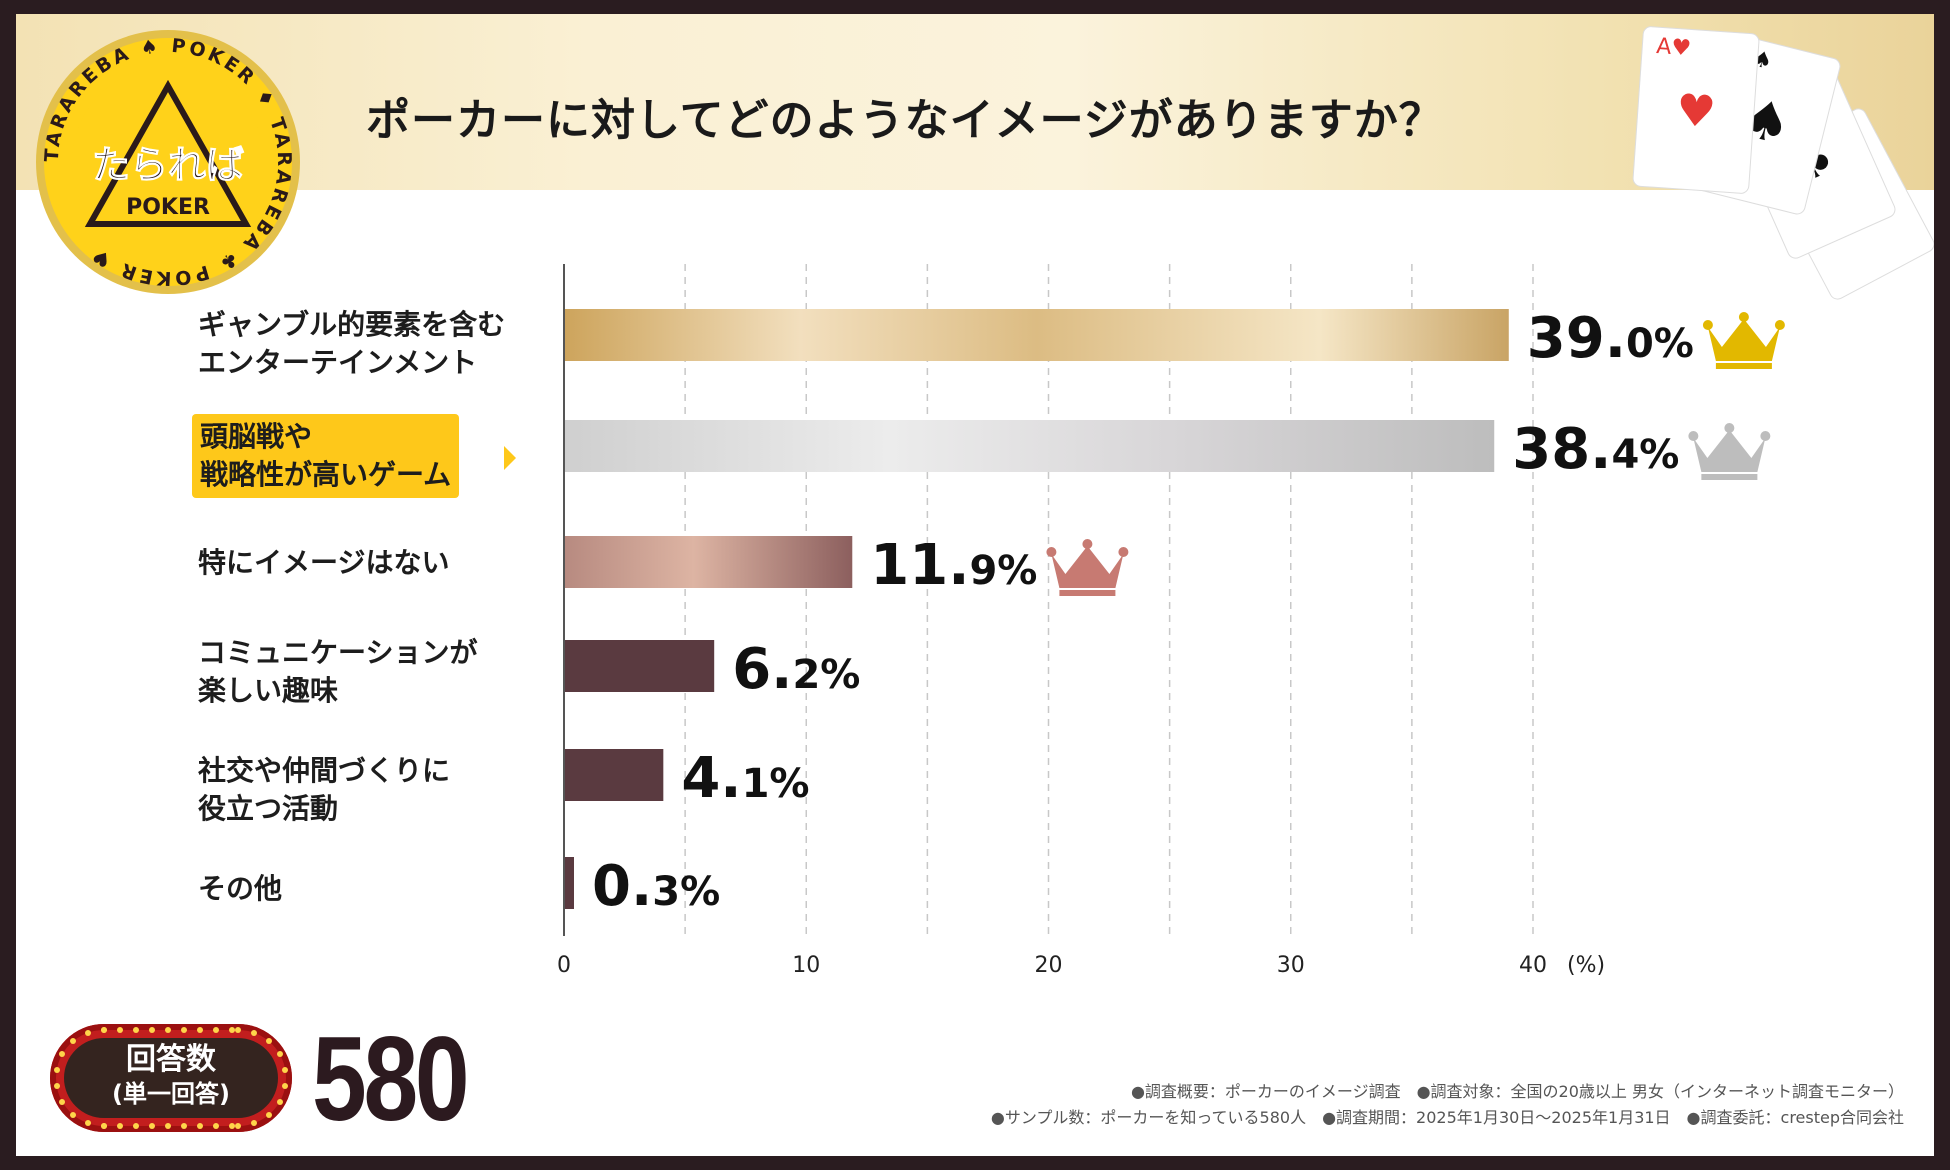 This screenshot has width=1950, height=1170. What do you see at coordinates (171, 1078) in the screenshot?
I see `answer-count-badge: 回答数 (単一回答)` at bounding box center [171, 1078].